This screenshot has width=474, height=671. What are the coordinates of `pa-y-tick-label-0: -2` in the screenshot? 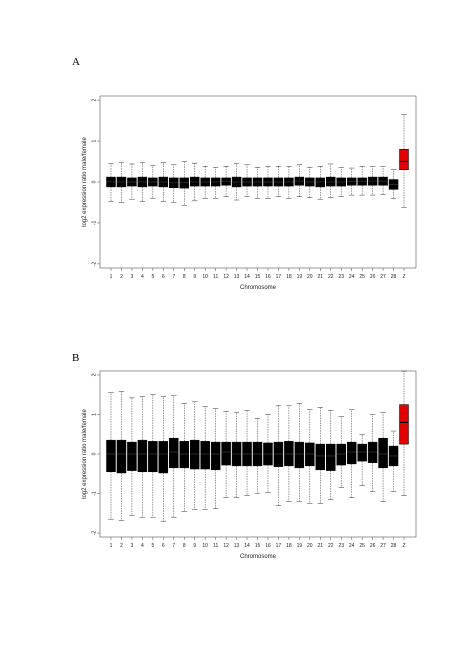 It's located at (94, 263).